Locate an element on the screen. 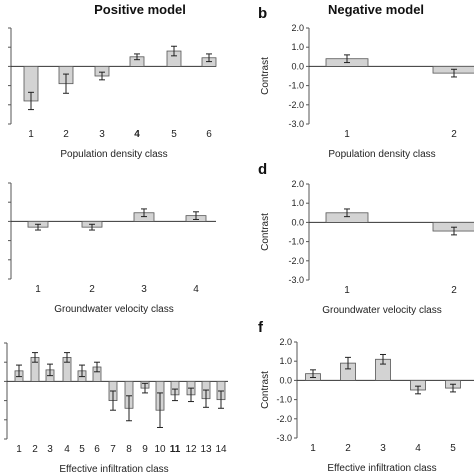  category-label-e-11: 11 is located at coordinates (175, 449).